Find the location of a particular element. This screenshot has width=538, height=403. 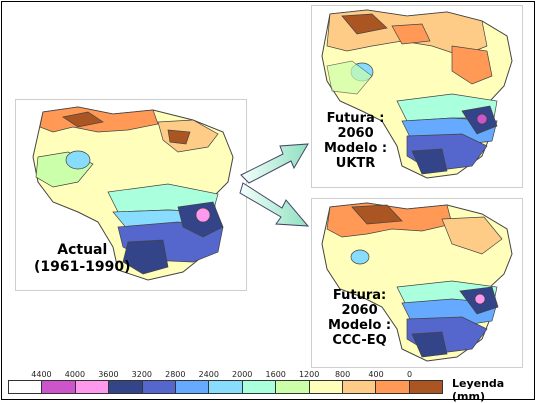

actual-label: Actual (1961-1990) is located at coordinates (82, 258).